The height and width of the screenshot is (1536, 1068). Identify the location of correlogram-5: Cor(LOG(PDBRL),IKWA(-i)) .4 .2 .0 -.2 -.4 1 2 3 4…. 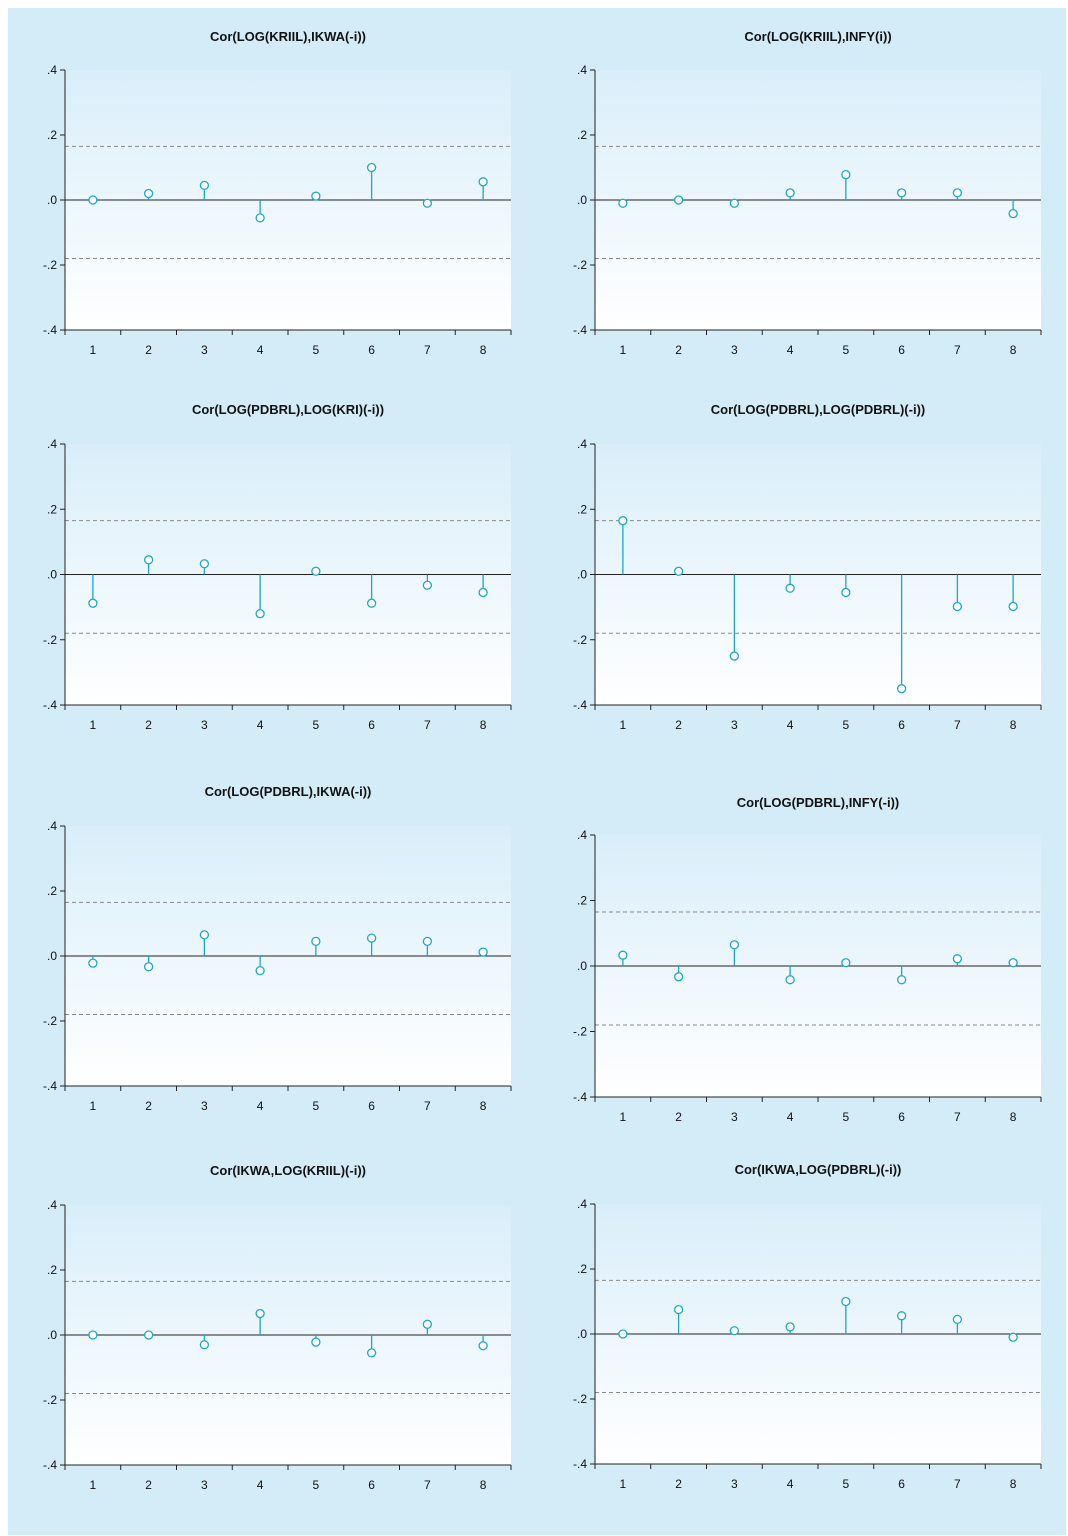
(277, 948).